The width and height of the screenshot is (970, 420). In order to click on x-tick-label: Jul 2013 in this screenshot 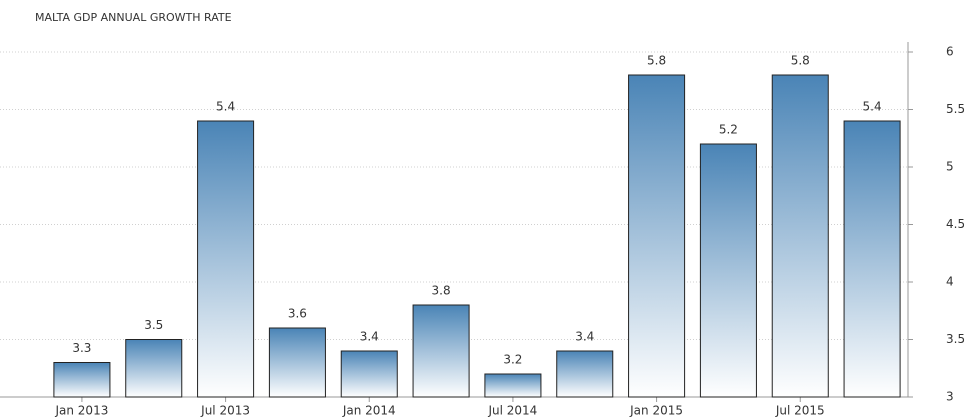, I will do `click(225, 411)`.